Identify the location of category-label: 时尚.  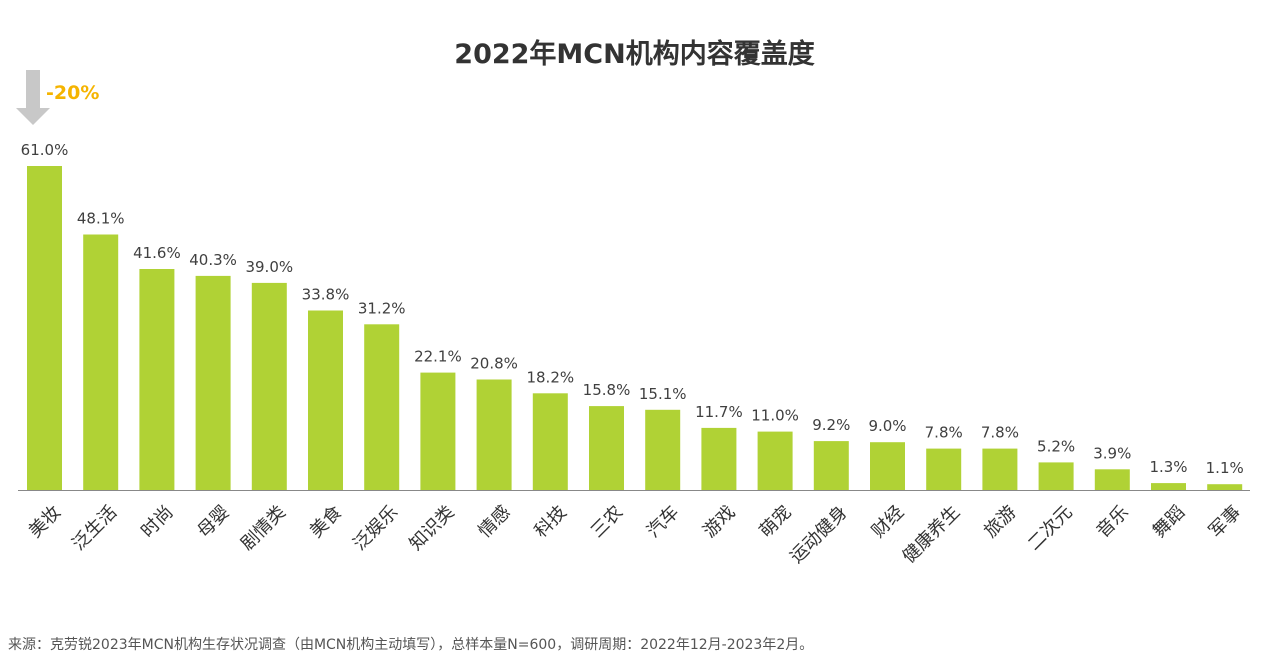
(157, 522).